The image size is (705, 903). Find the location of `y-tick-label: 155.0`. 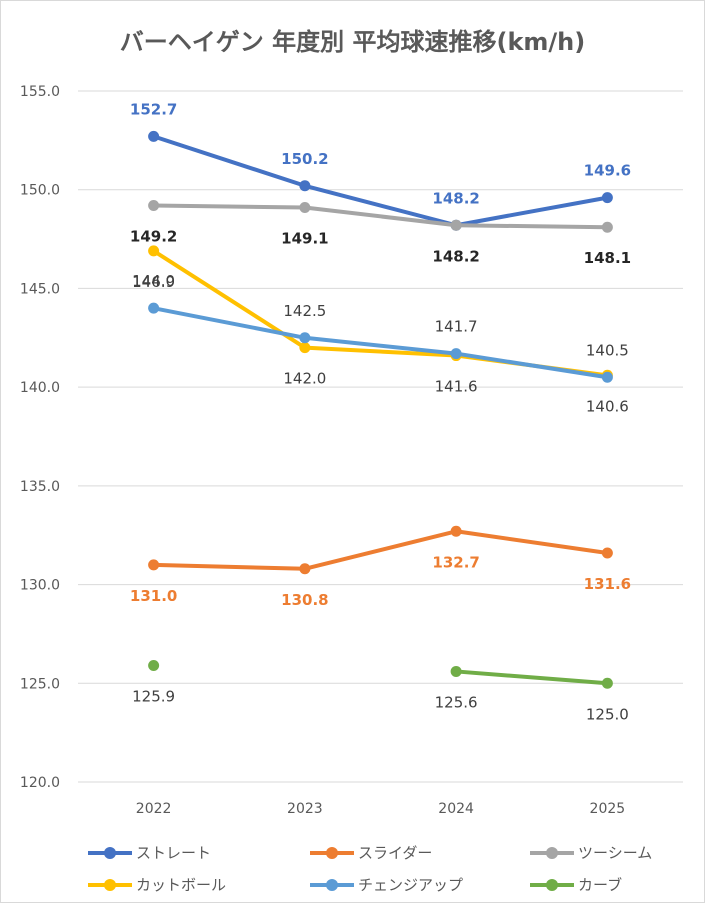

y-tick-label: 155.0 is located at coordinates (40, 92).